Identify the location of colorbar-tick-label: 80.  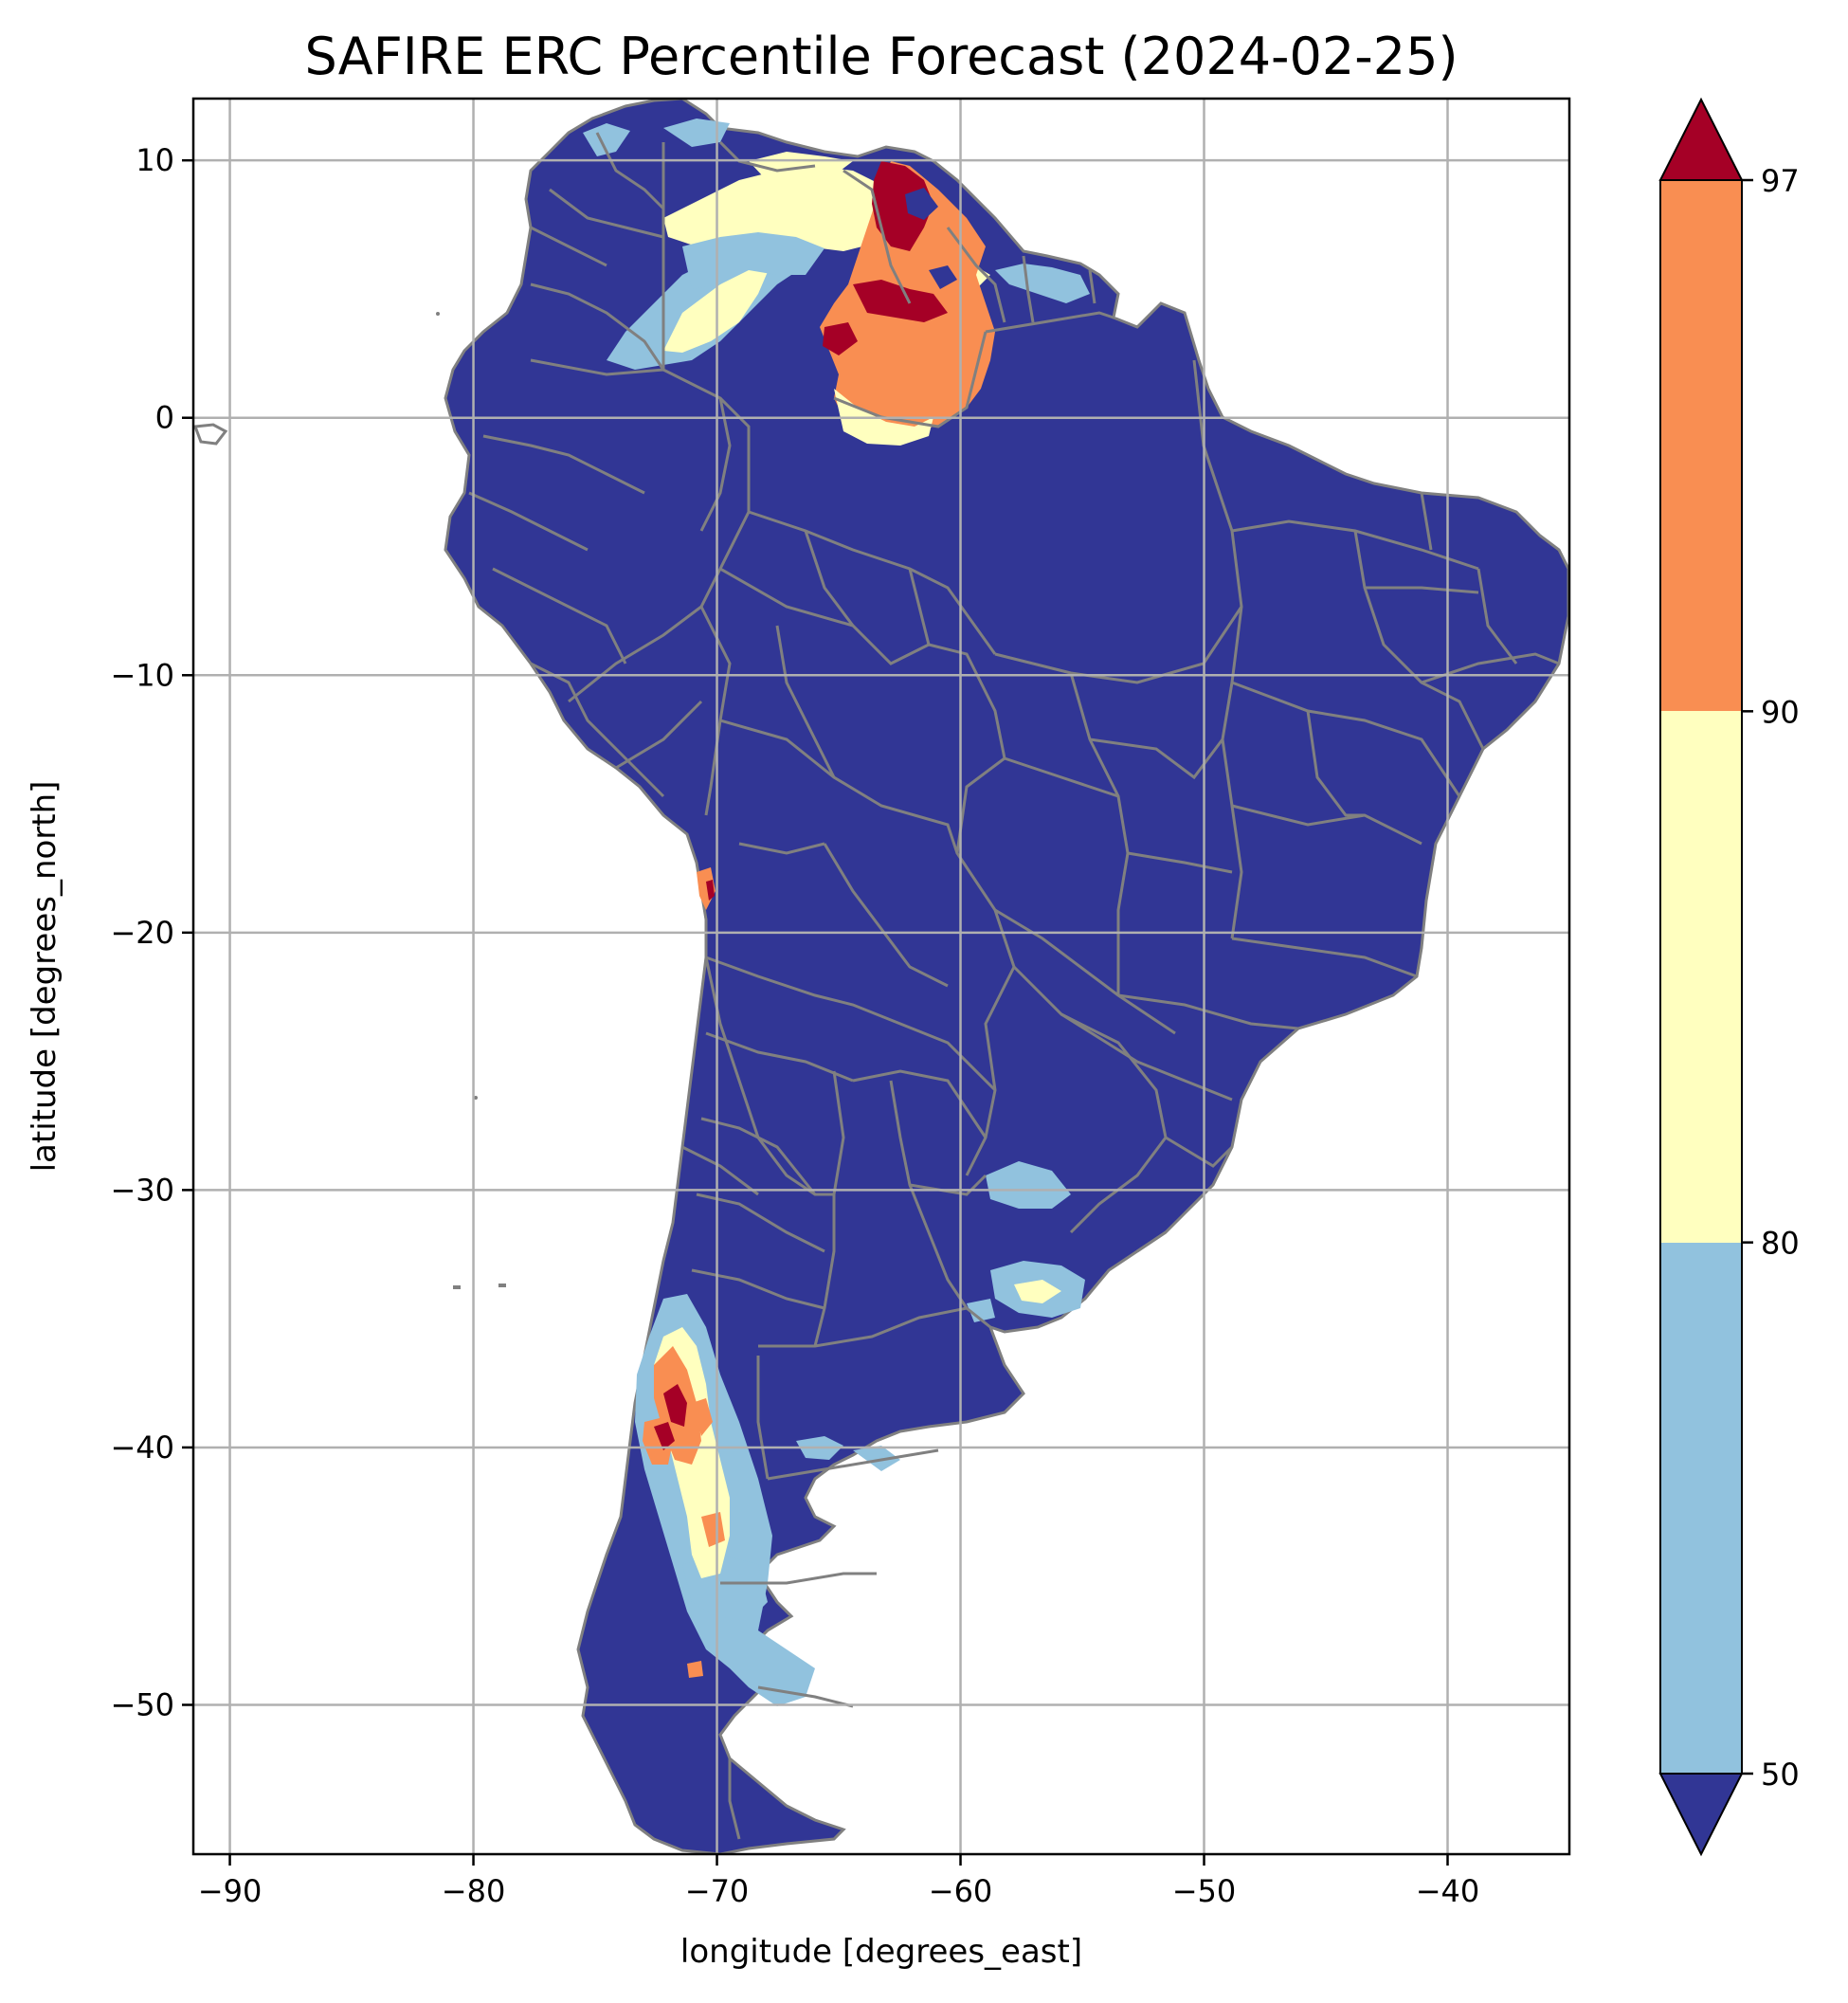
(1780, 1244).